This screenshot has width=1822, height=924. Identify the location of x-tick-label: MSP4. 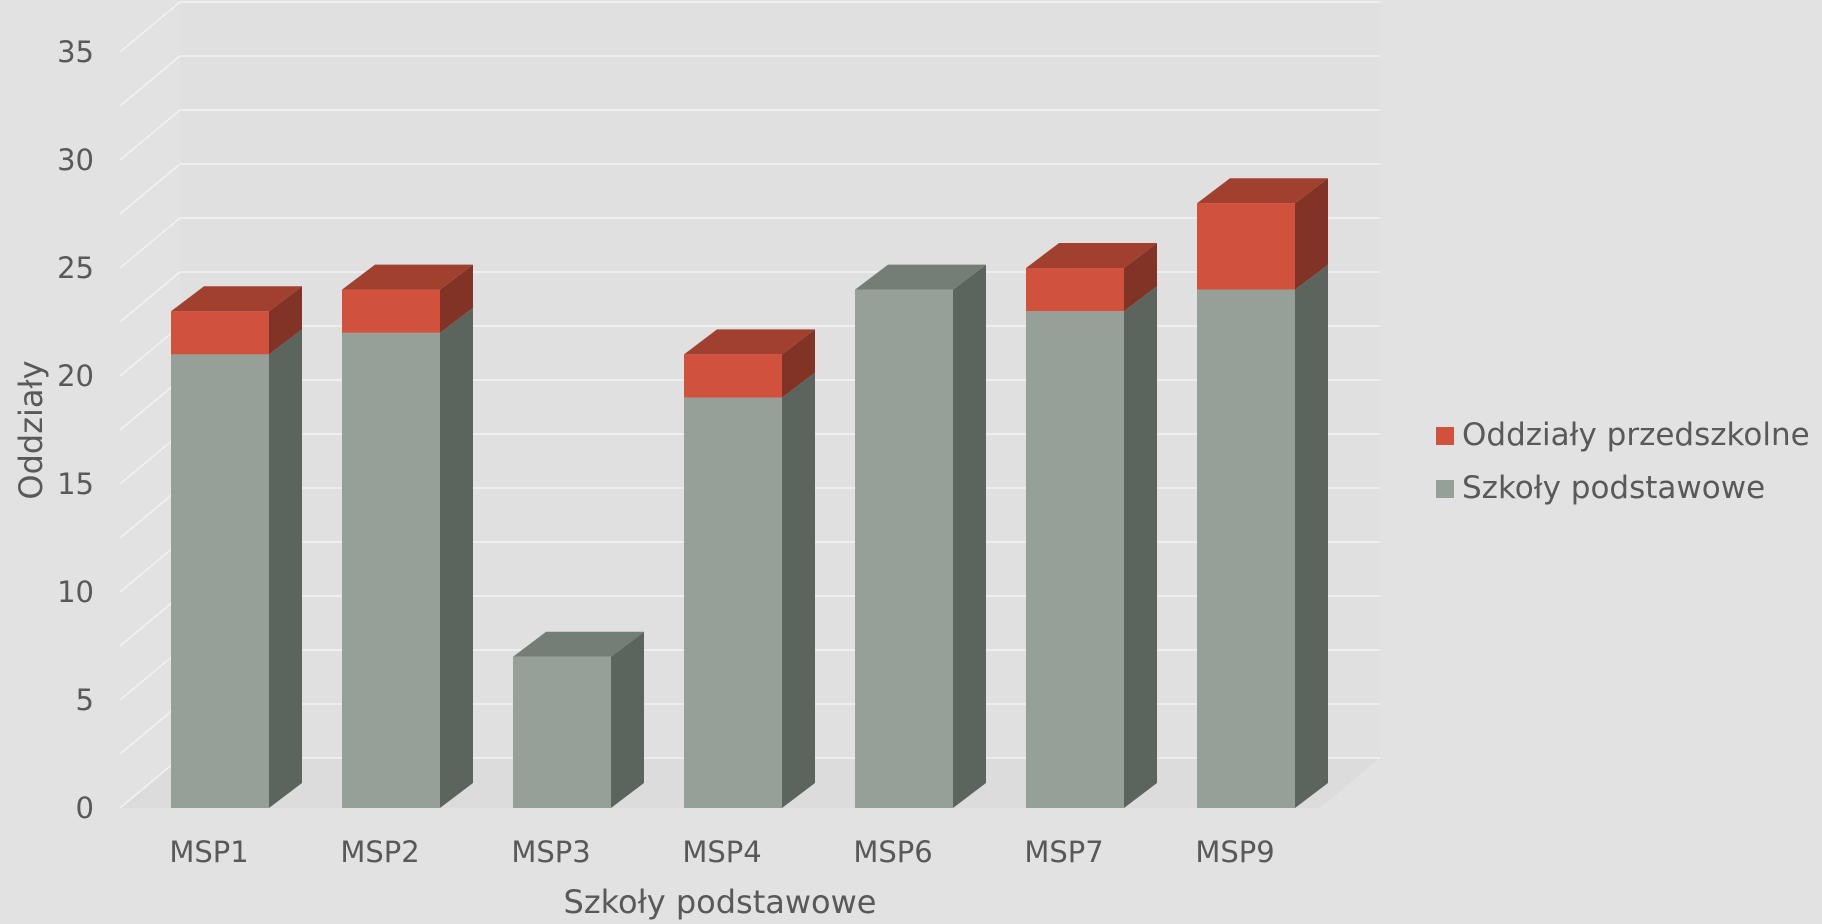
(721, 852).